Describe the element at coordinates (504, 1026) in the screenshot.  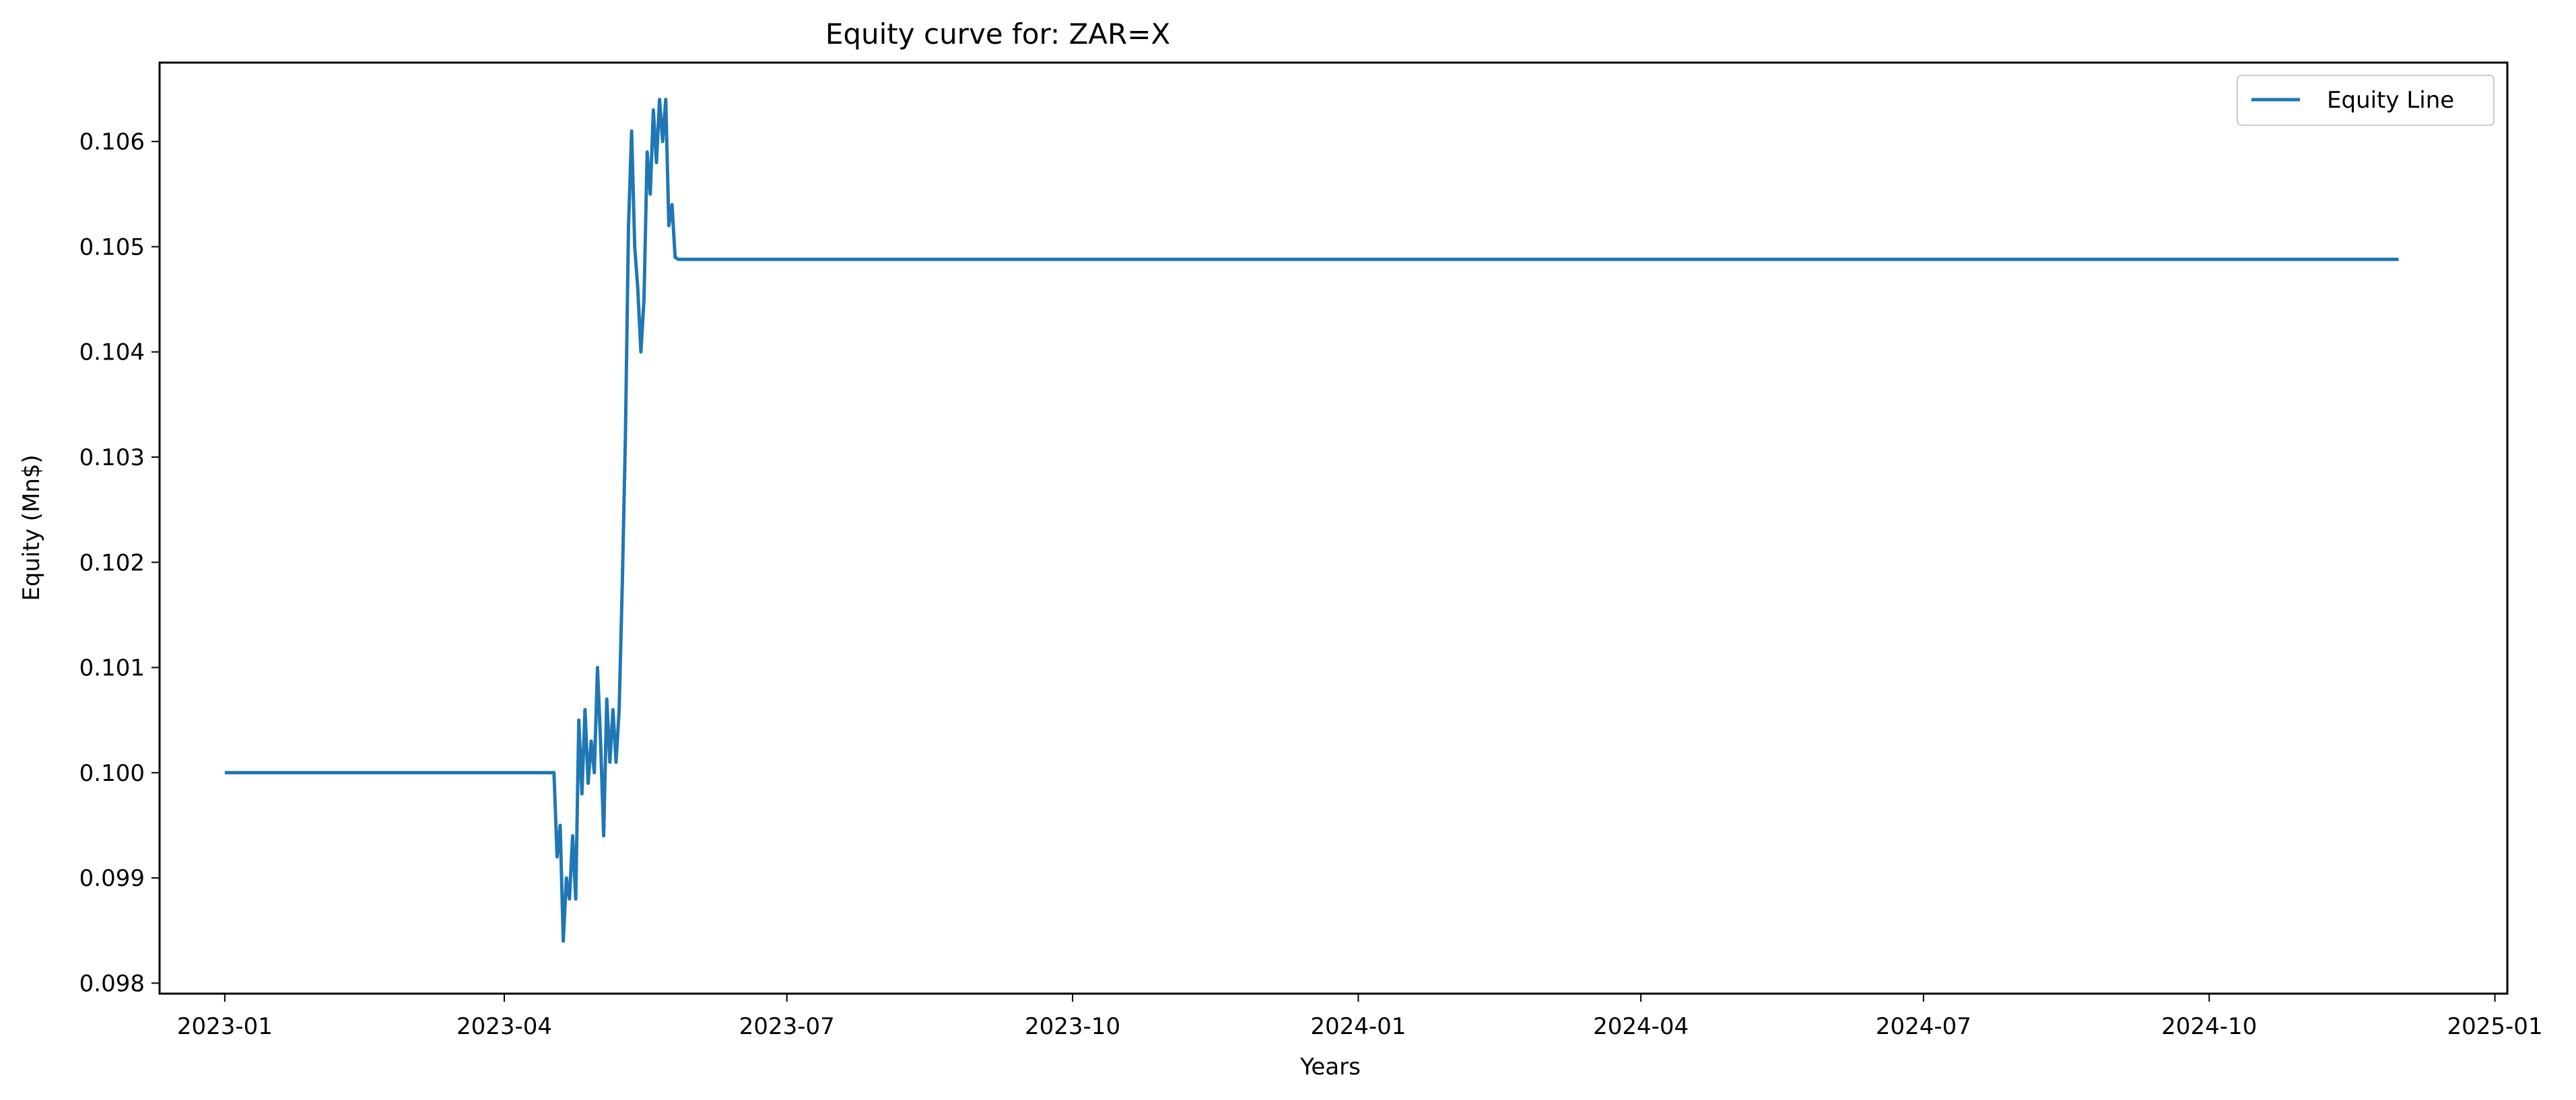
I see `x-tick-label: 2023-04` at that location.